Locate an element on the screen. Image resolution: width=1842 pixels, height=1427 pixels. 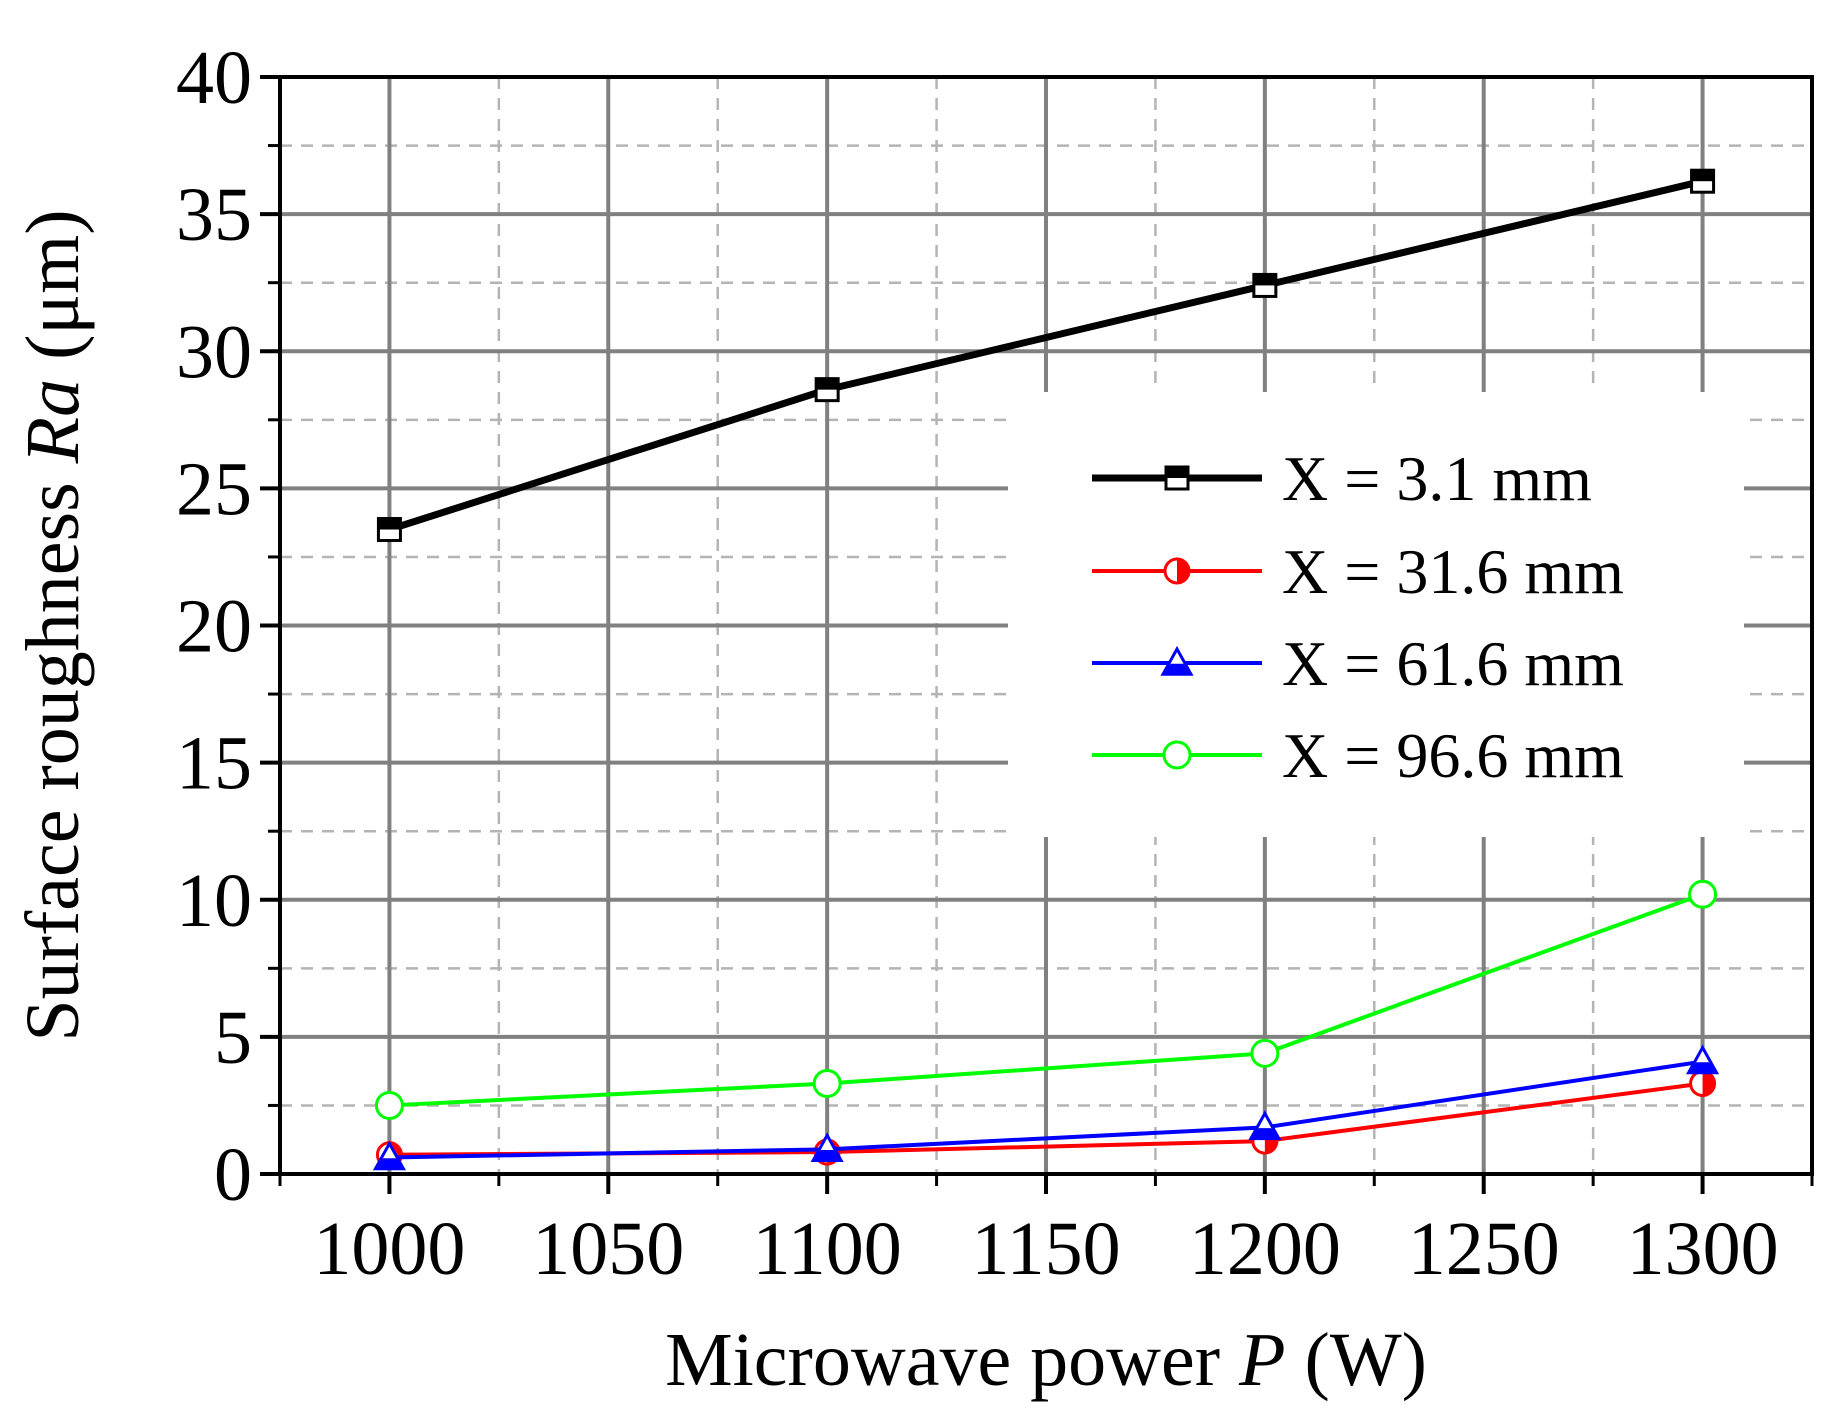
legend-item: X = 31.6 mm is located at coordinates (1358, 571).